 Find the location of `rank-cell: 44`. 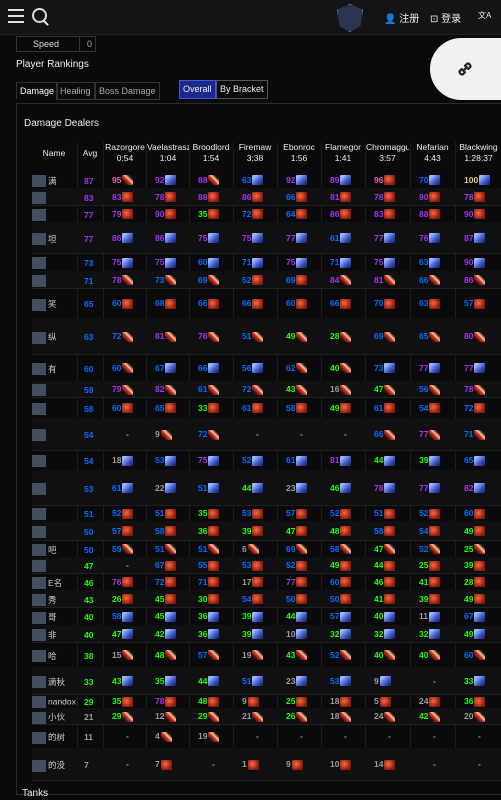

rank-cell: 44 is located at coordinates (253, 488).